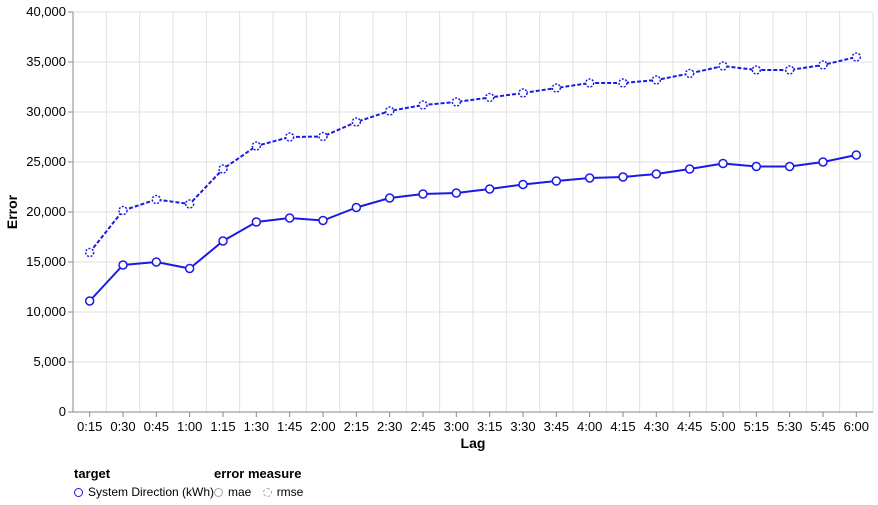  I want to click on x-tick-label: 1:00, so click(189, 426).